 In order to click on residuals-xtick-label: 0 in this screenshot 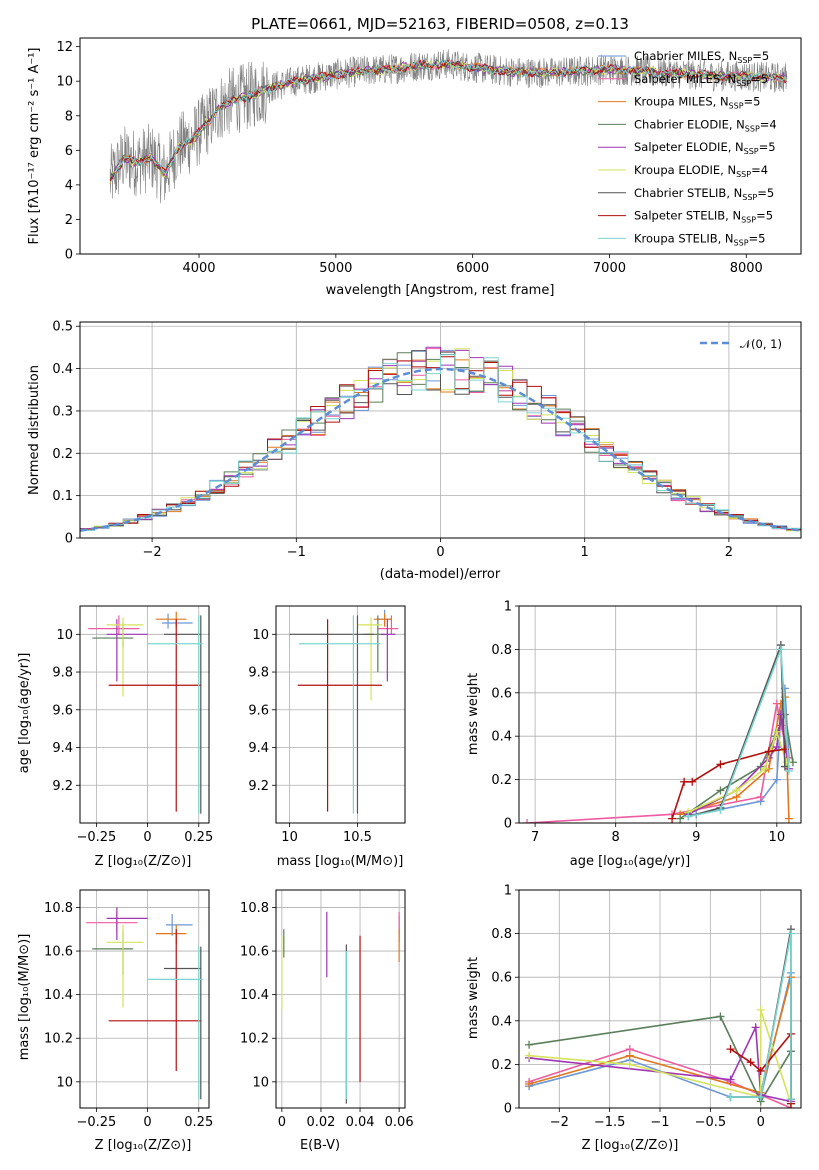, I will do `click(440, 552)`.